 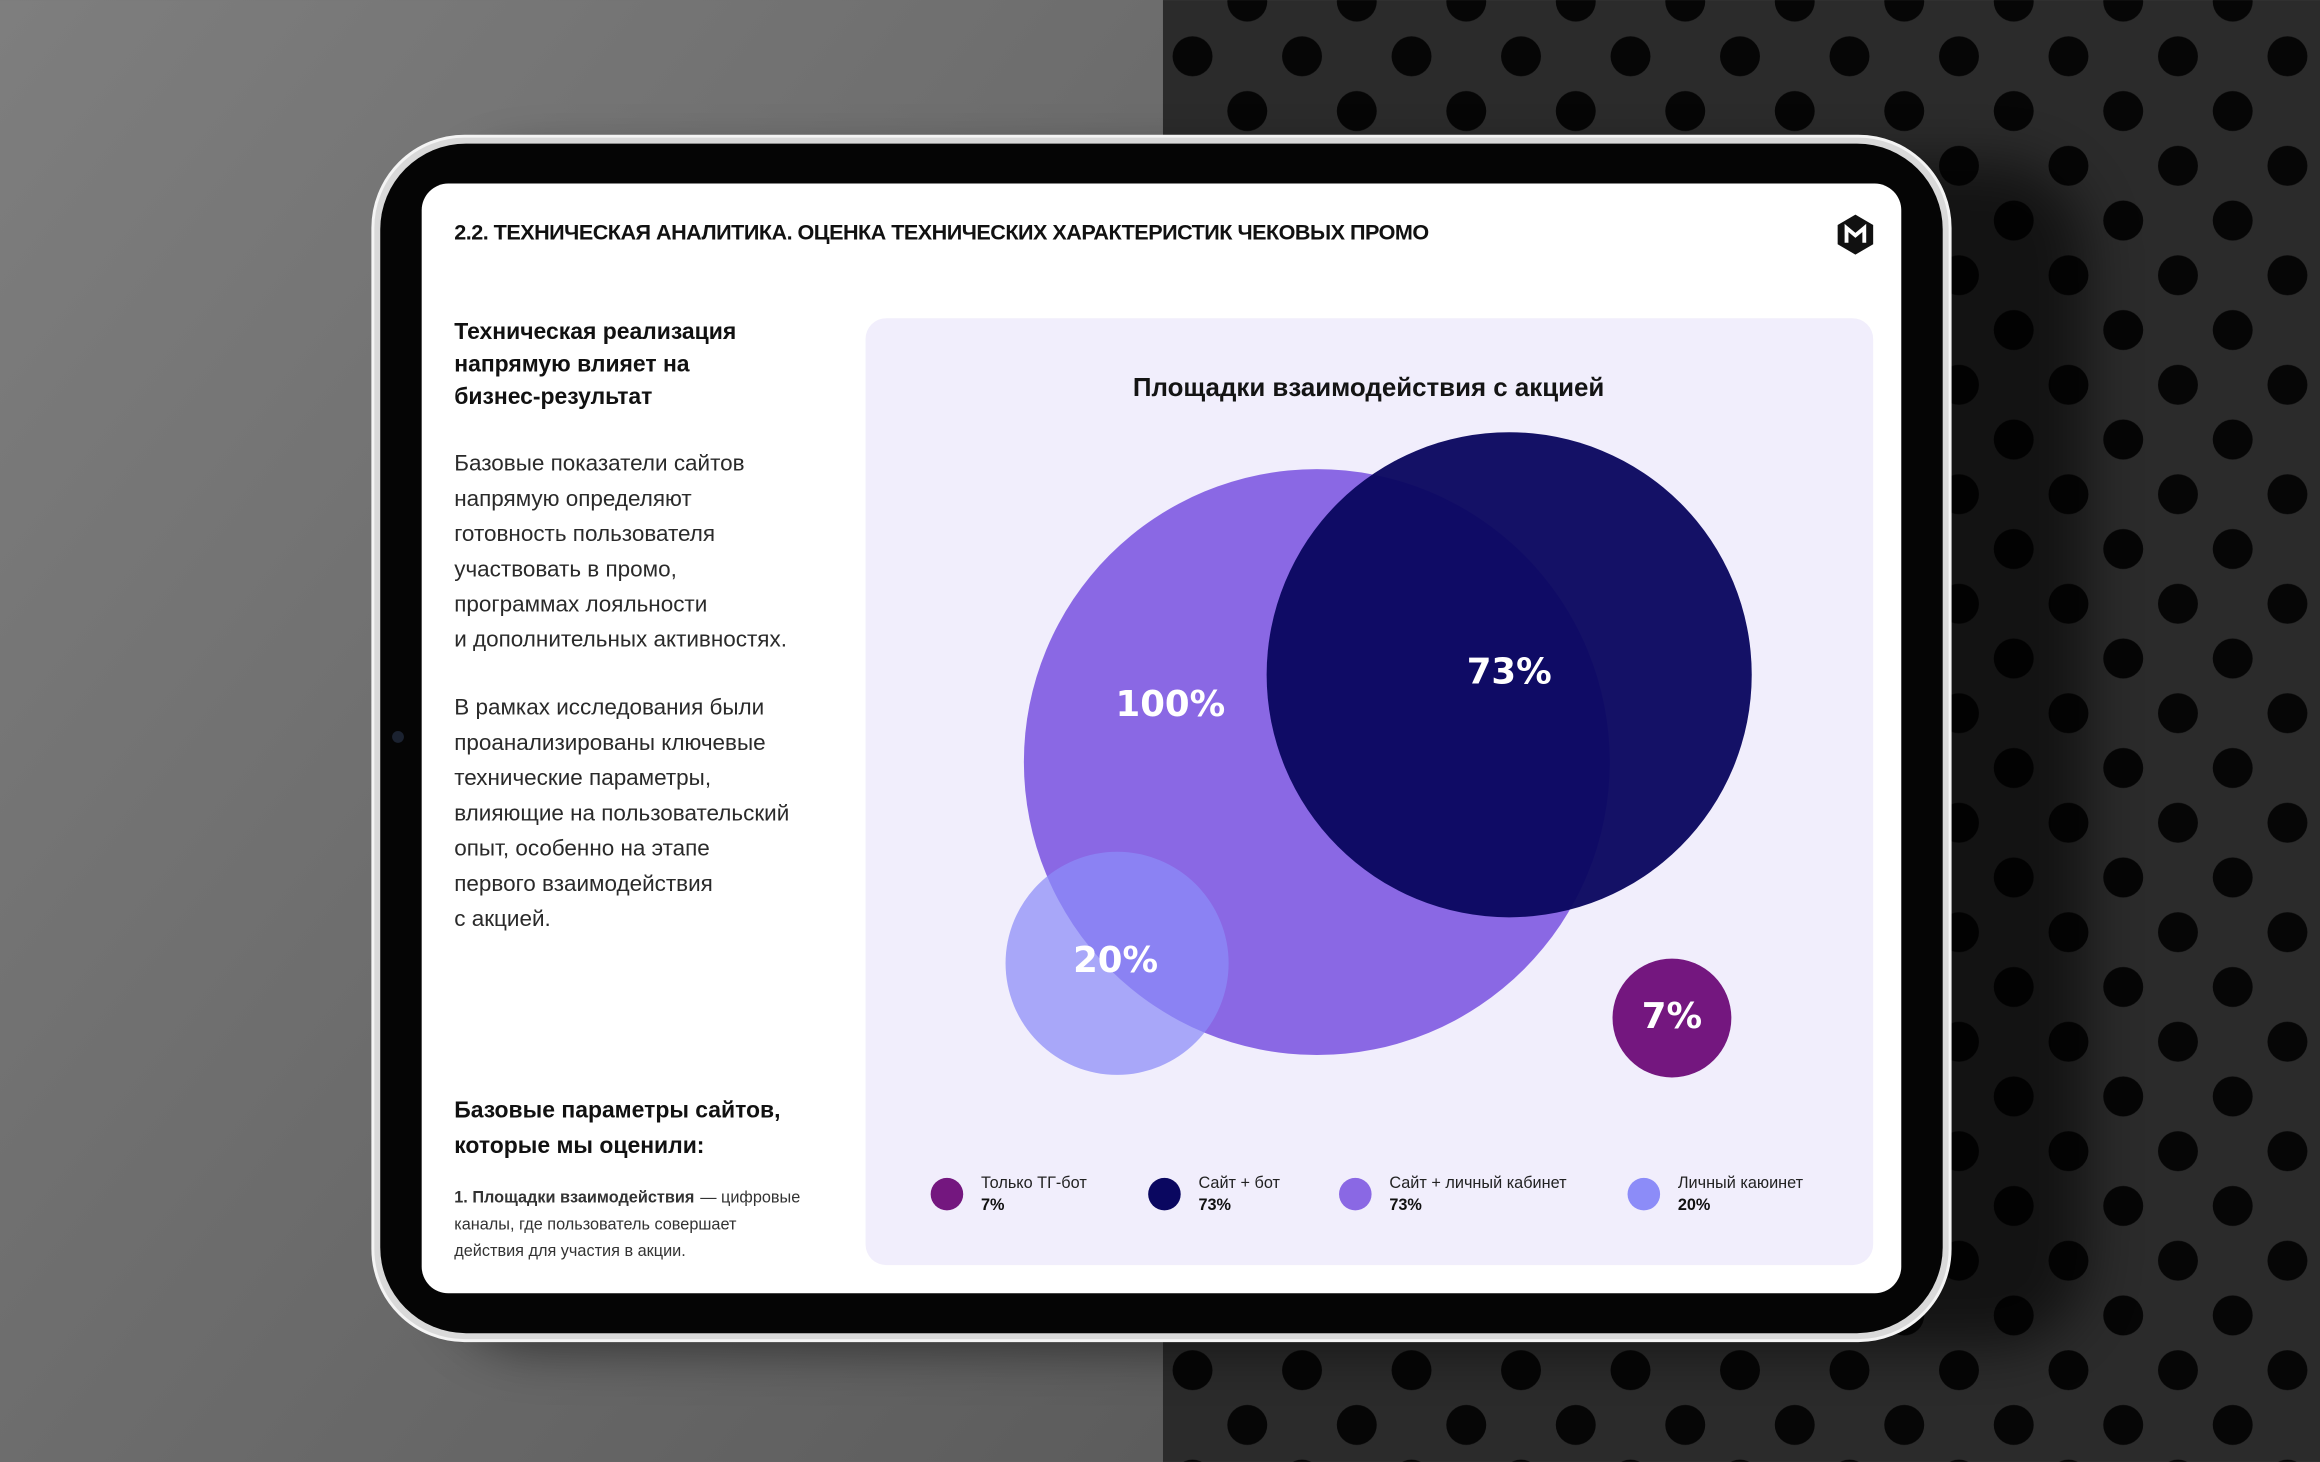 I want to click on camera, so click(x=398, y=737).